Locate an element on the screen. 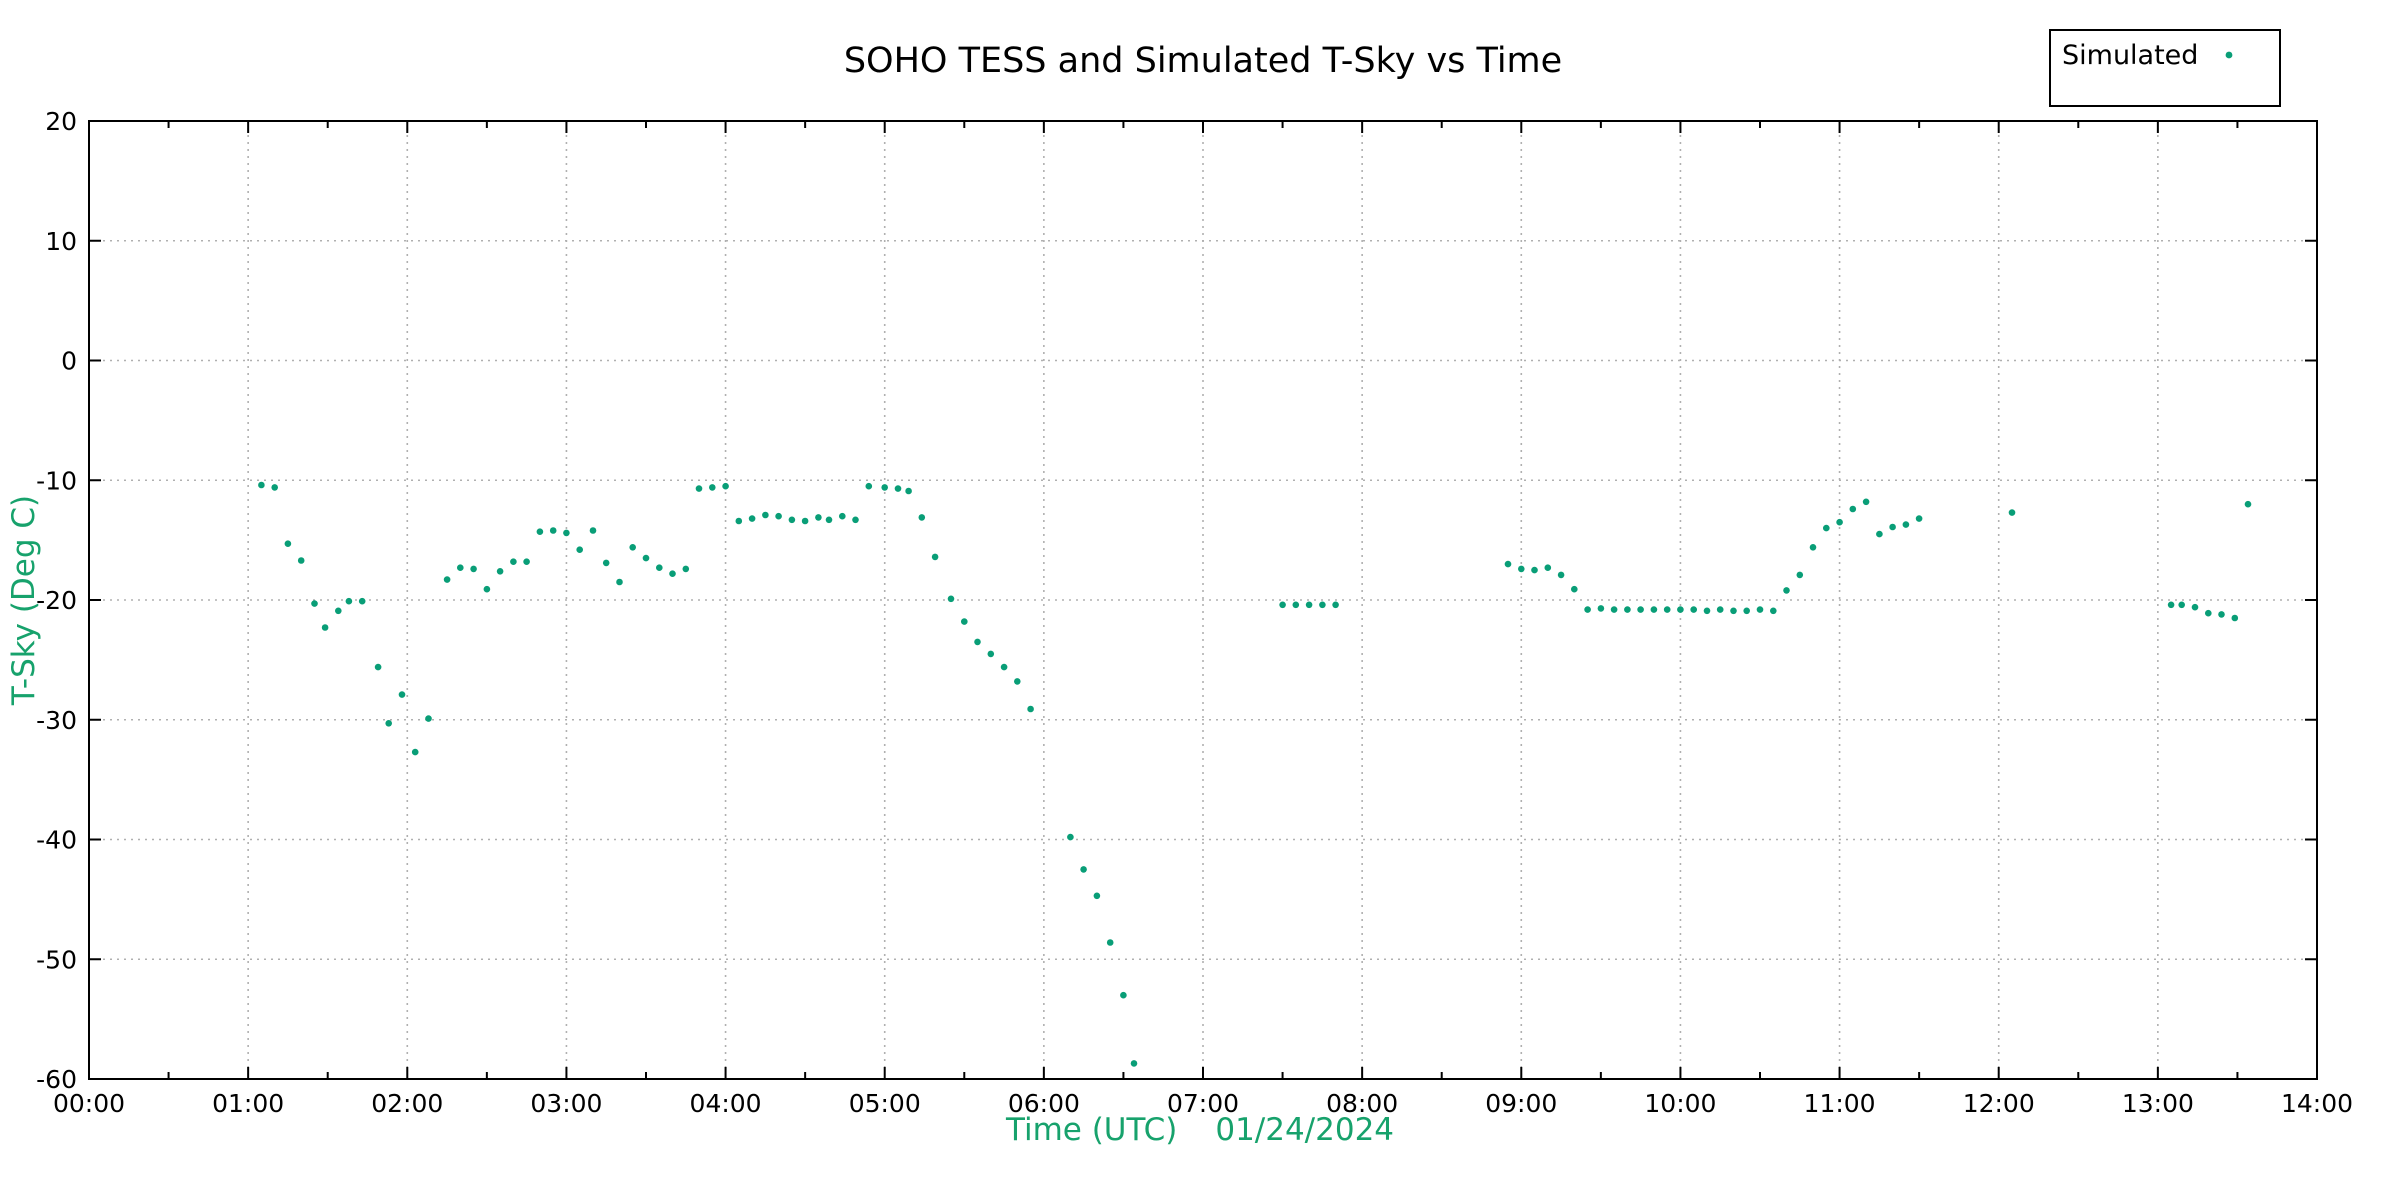 The image size is (2400, 1204). x-tick-label: 02:00 is located at coordinates (407, 1103).